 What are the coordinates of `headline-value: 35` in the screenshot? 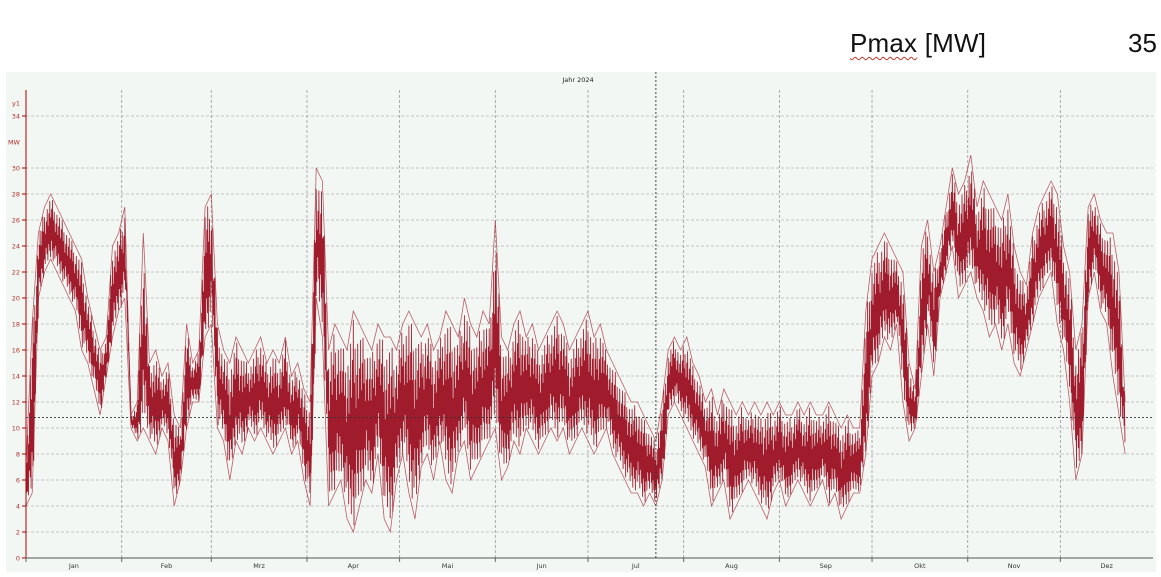 It's located at (1142, 43).